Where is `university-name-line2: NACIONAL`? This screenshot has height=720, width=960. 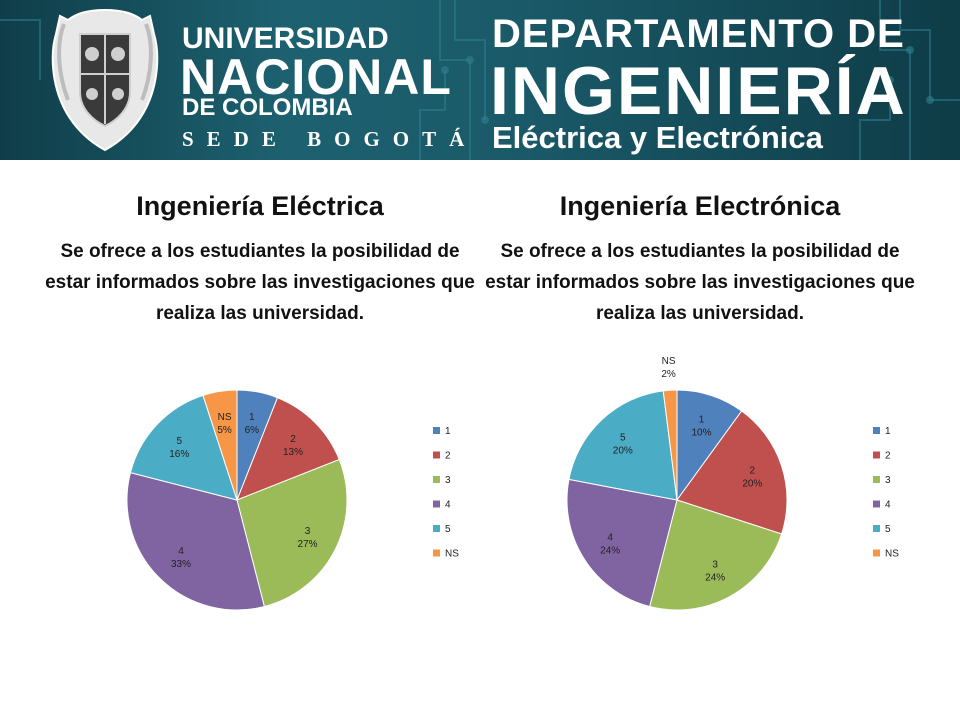
university-name-line2: NACIONAL is located at coordinates (316, 77).